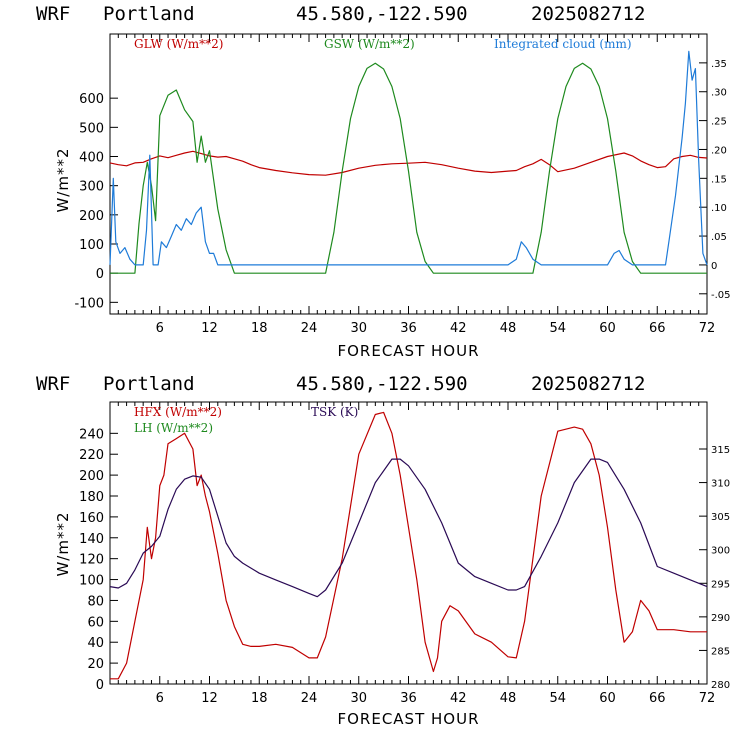 The width and height of the screenshot is (740, 740). I want to click on y2-tick-label: 310, so click(720, 484).